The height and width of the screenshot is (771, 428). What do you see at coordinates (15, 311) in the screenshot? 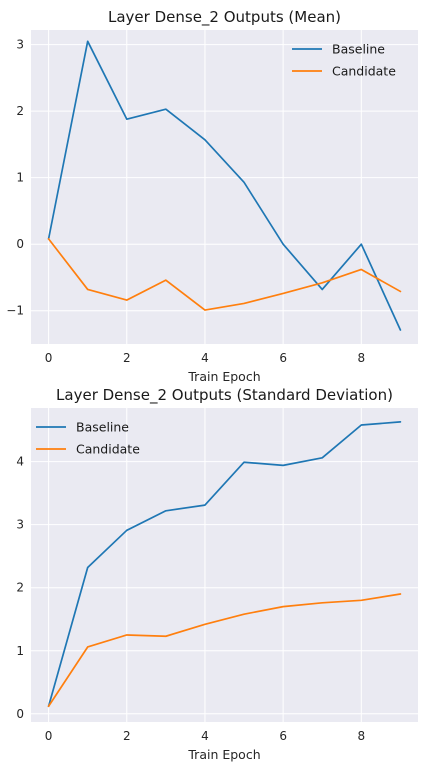
I see `y-tick-label: −1` at bounding box center [15, 311].